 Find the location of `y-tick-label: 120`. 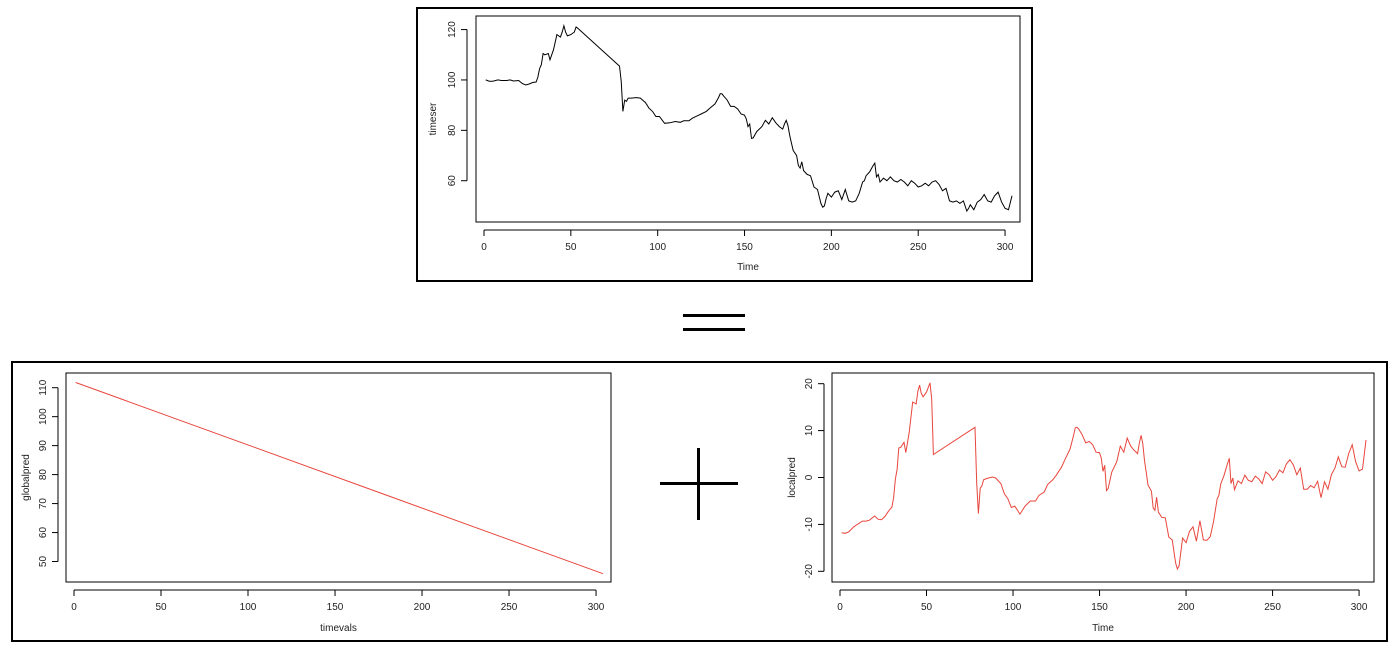

y-tick-label: 120 is located at coordinates (452, 29).